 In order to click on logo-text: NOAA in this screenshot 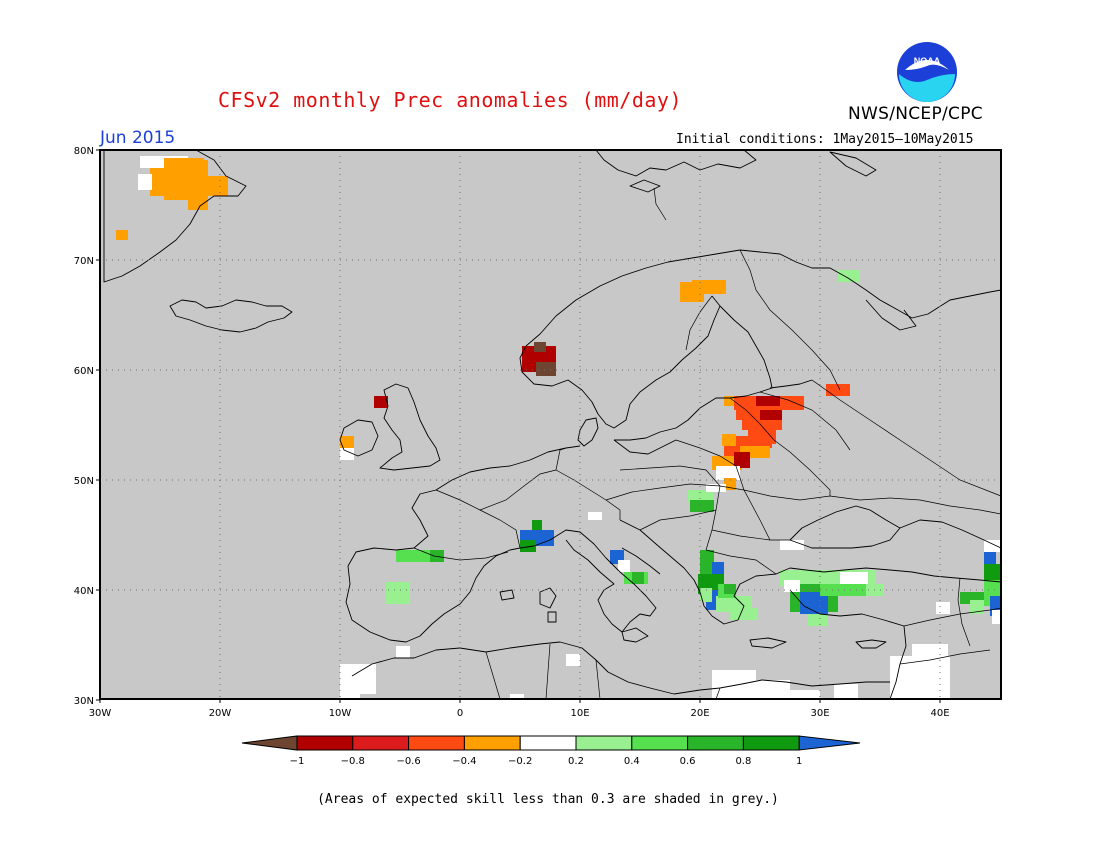, I will do `click(927, 61)`.